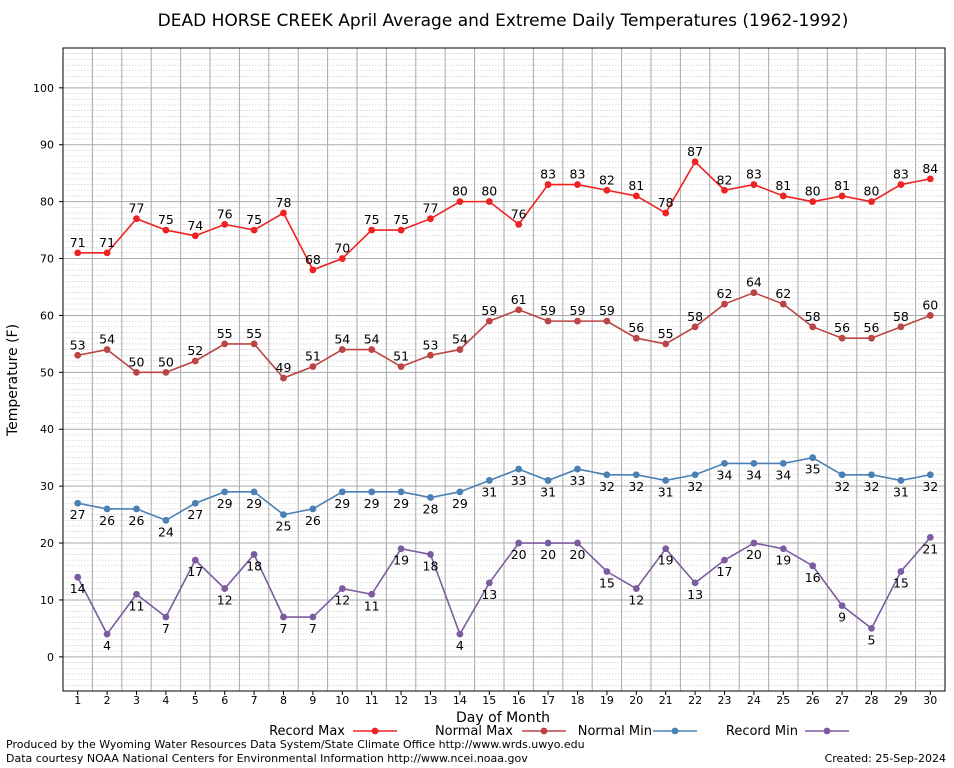 This screenshot has width=954, height=768. Describe the element at coordinates (137, 208) in the screenshot. I see `record-max-data-label: 77` at that location.